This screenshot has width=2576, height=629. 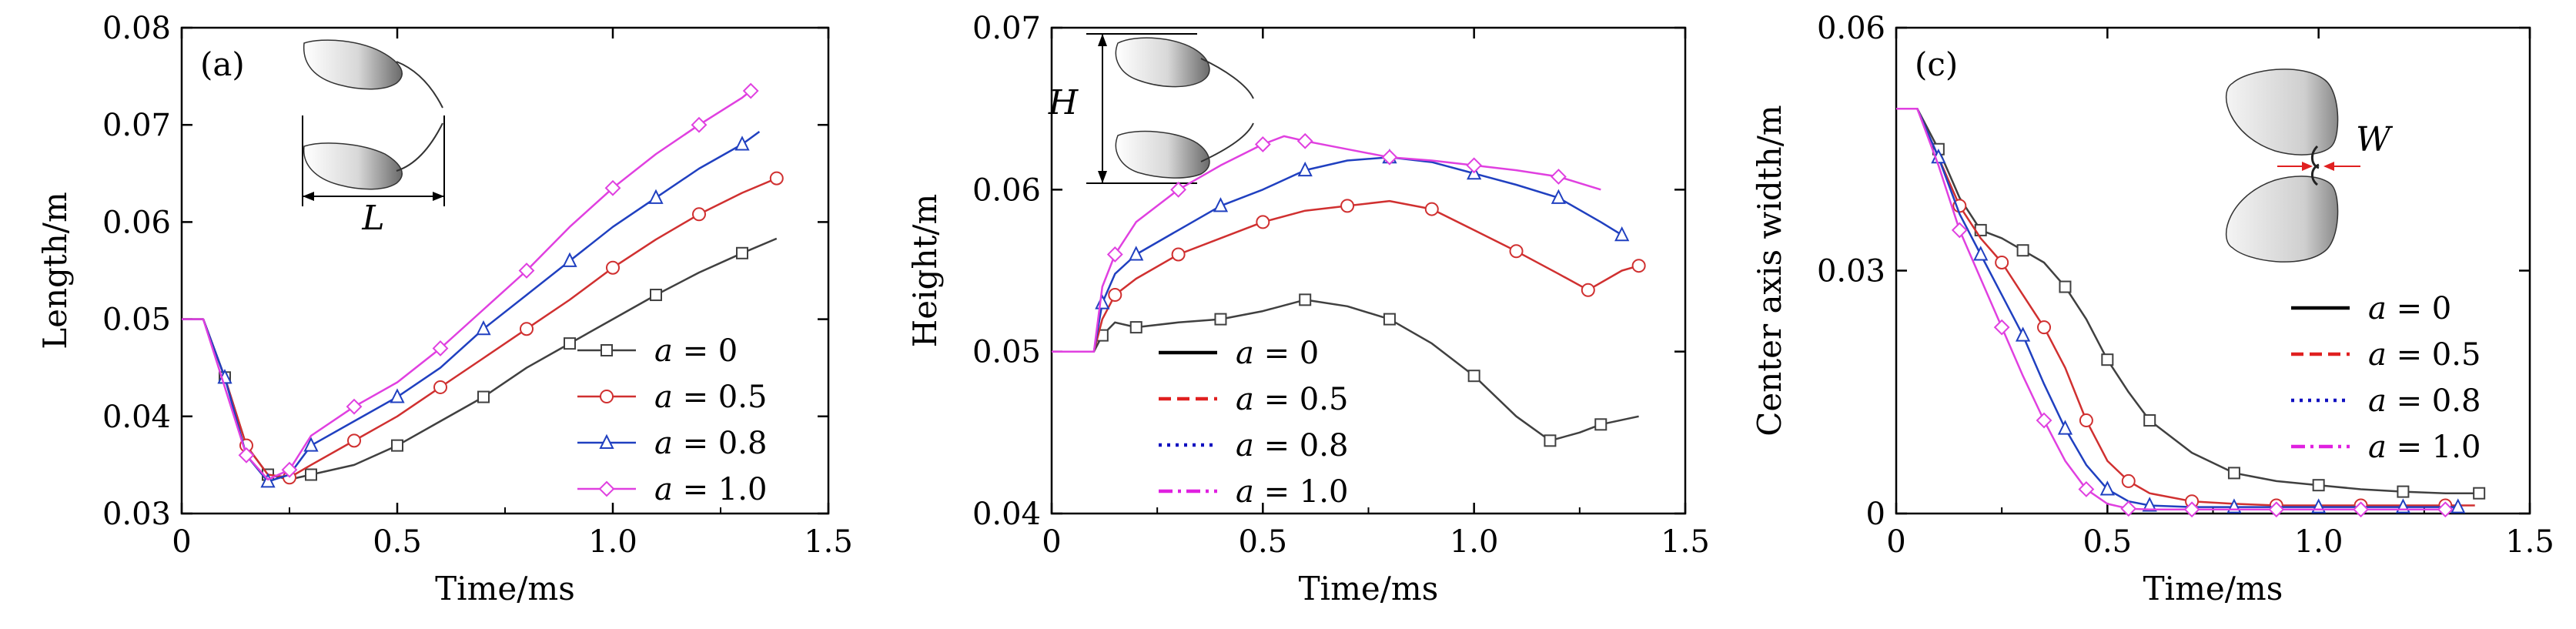 I want to click on inset-illustration: W, so click(x=2310, y=166).